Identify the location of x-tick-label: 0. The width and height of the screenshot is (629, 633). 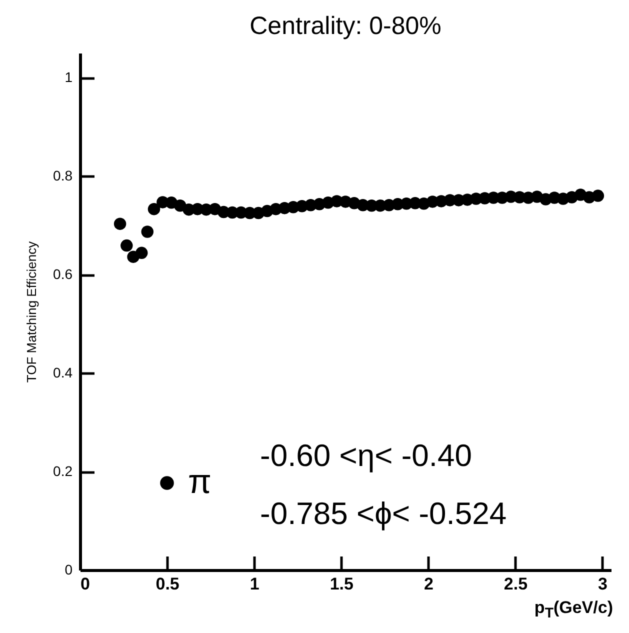
(85, 584).